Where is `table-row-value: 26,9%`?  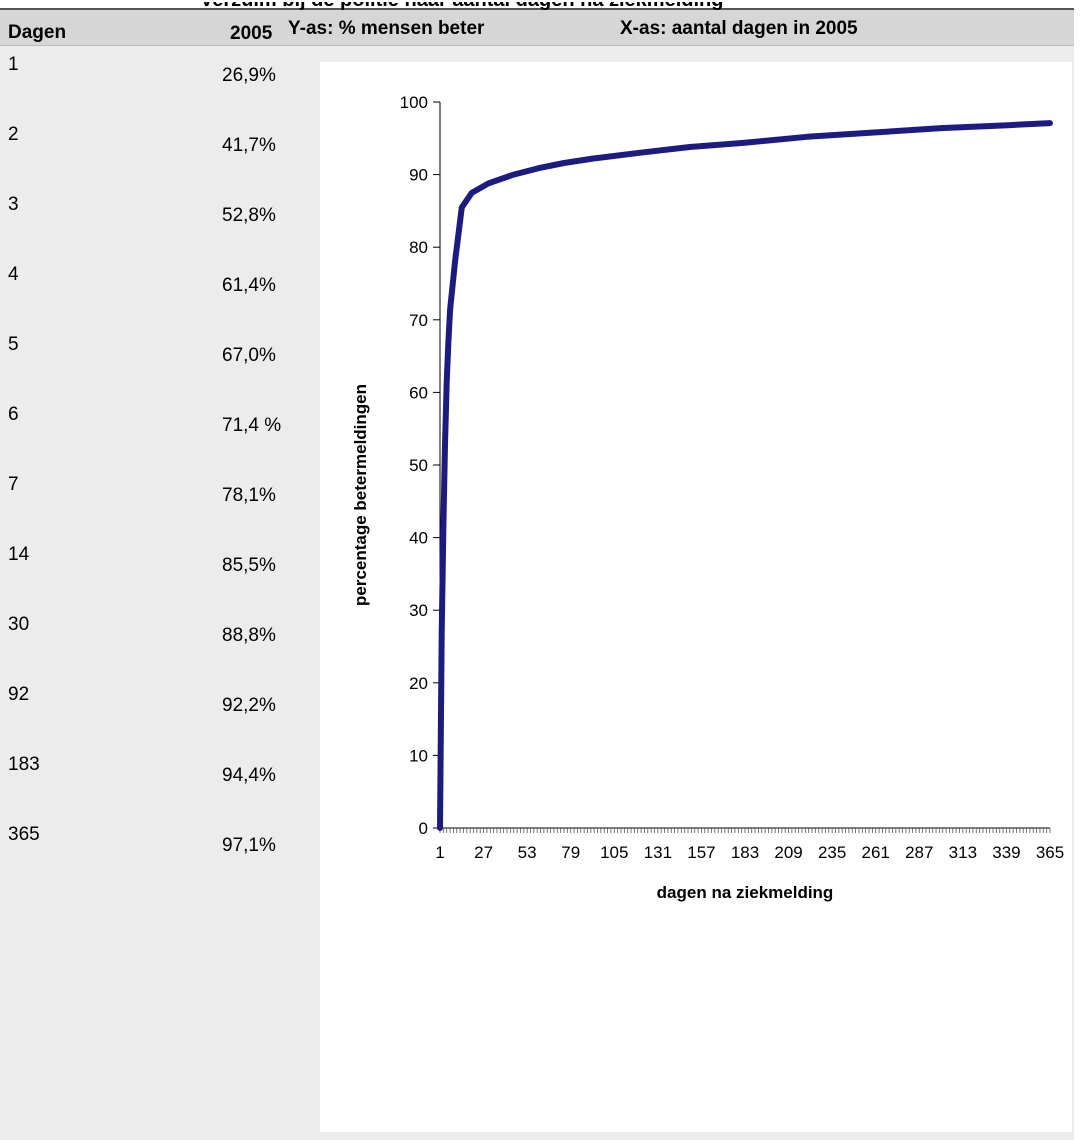
table-row-value: 26,9% is located at coordinates (249, 75).